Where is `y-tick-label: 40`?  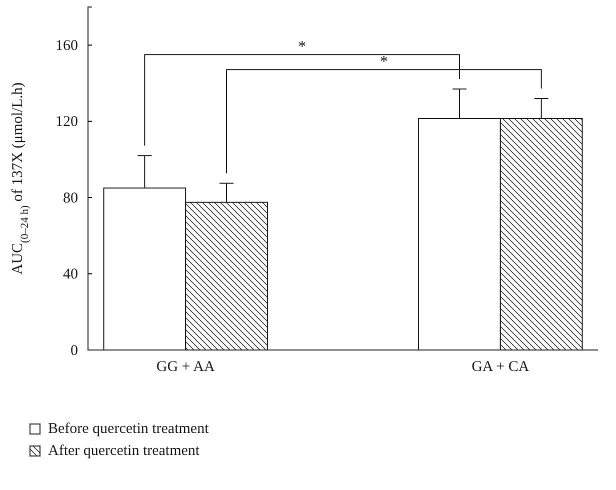
y-tick-label: 40 is located at coordinates (70, 274).